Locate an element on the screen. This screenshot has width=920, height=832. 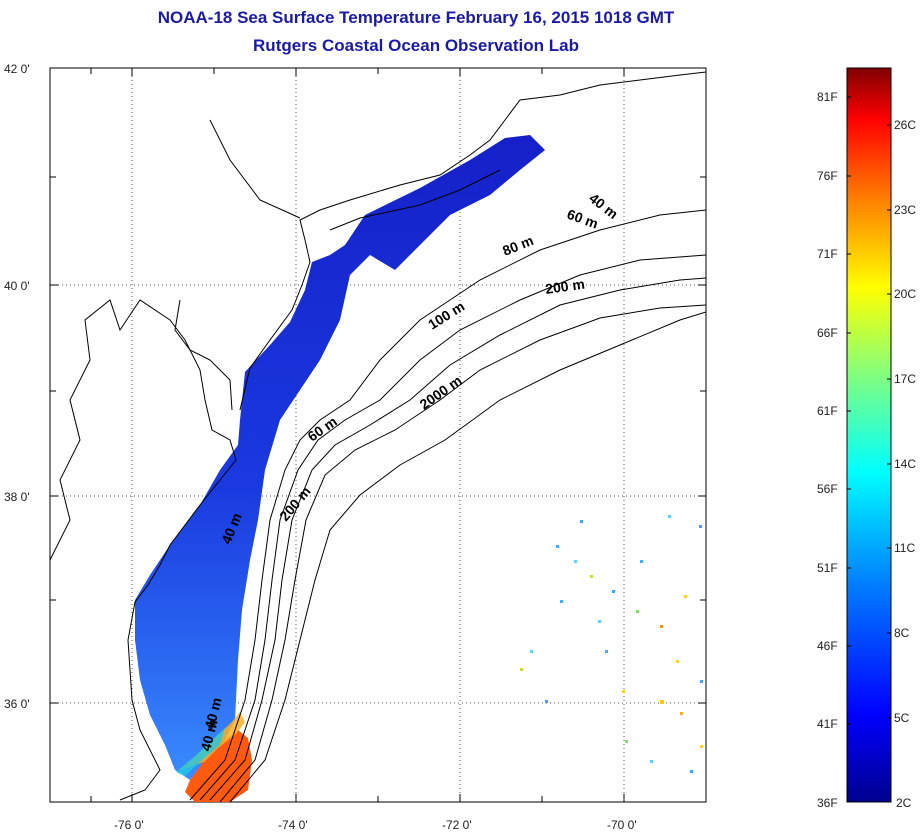
colorbar-label-f: 61F is located at coordinates (827, 411).